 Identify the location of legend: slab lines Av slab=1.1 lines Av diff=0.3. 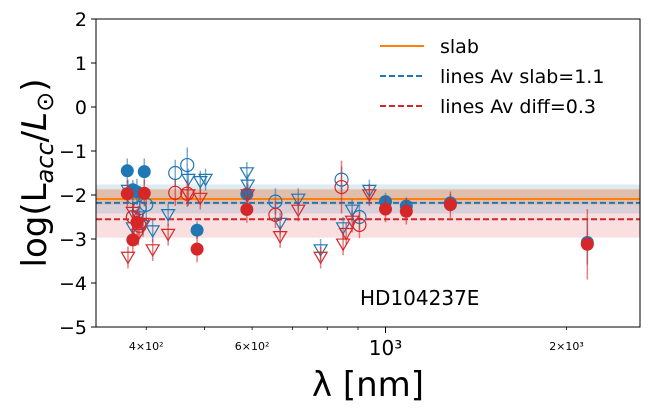
(492, 77).